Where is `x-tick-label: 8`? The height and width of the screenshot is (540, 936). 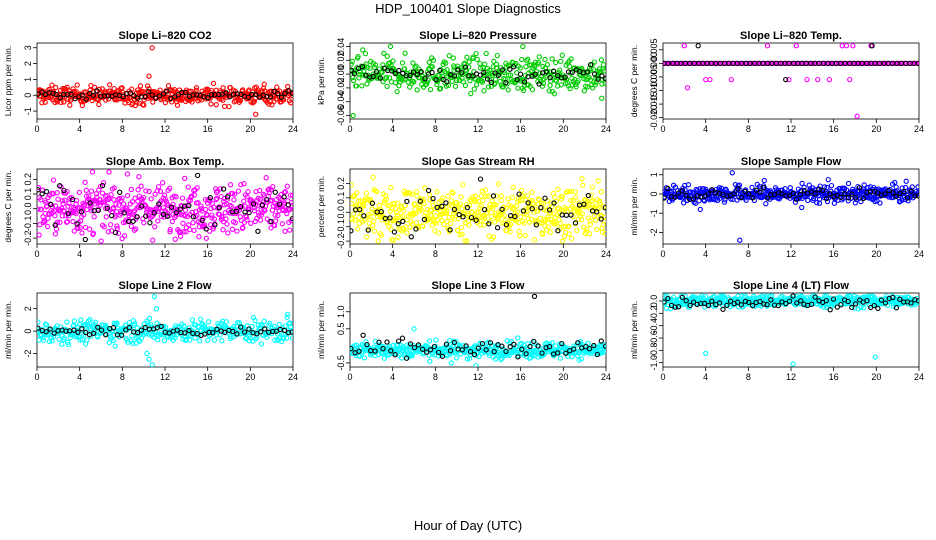 x-tick-label: 8 is located at coordinates (122, 254).